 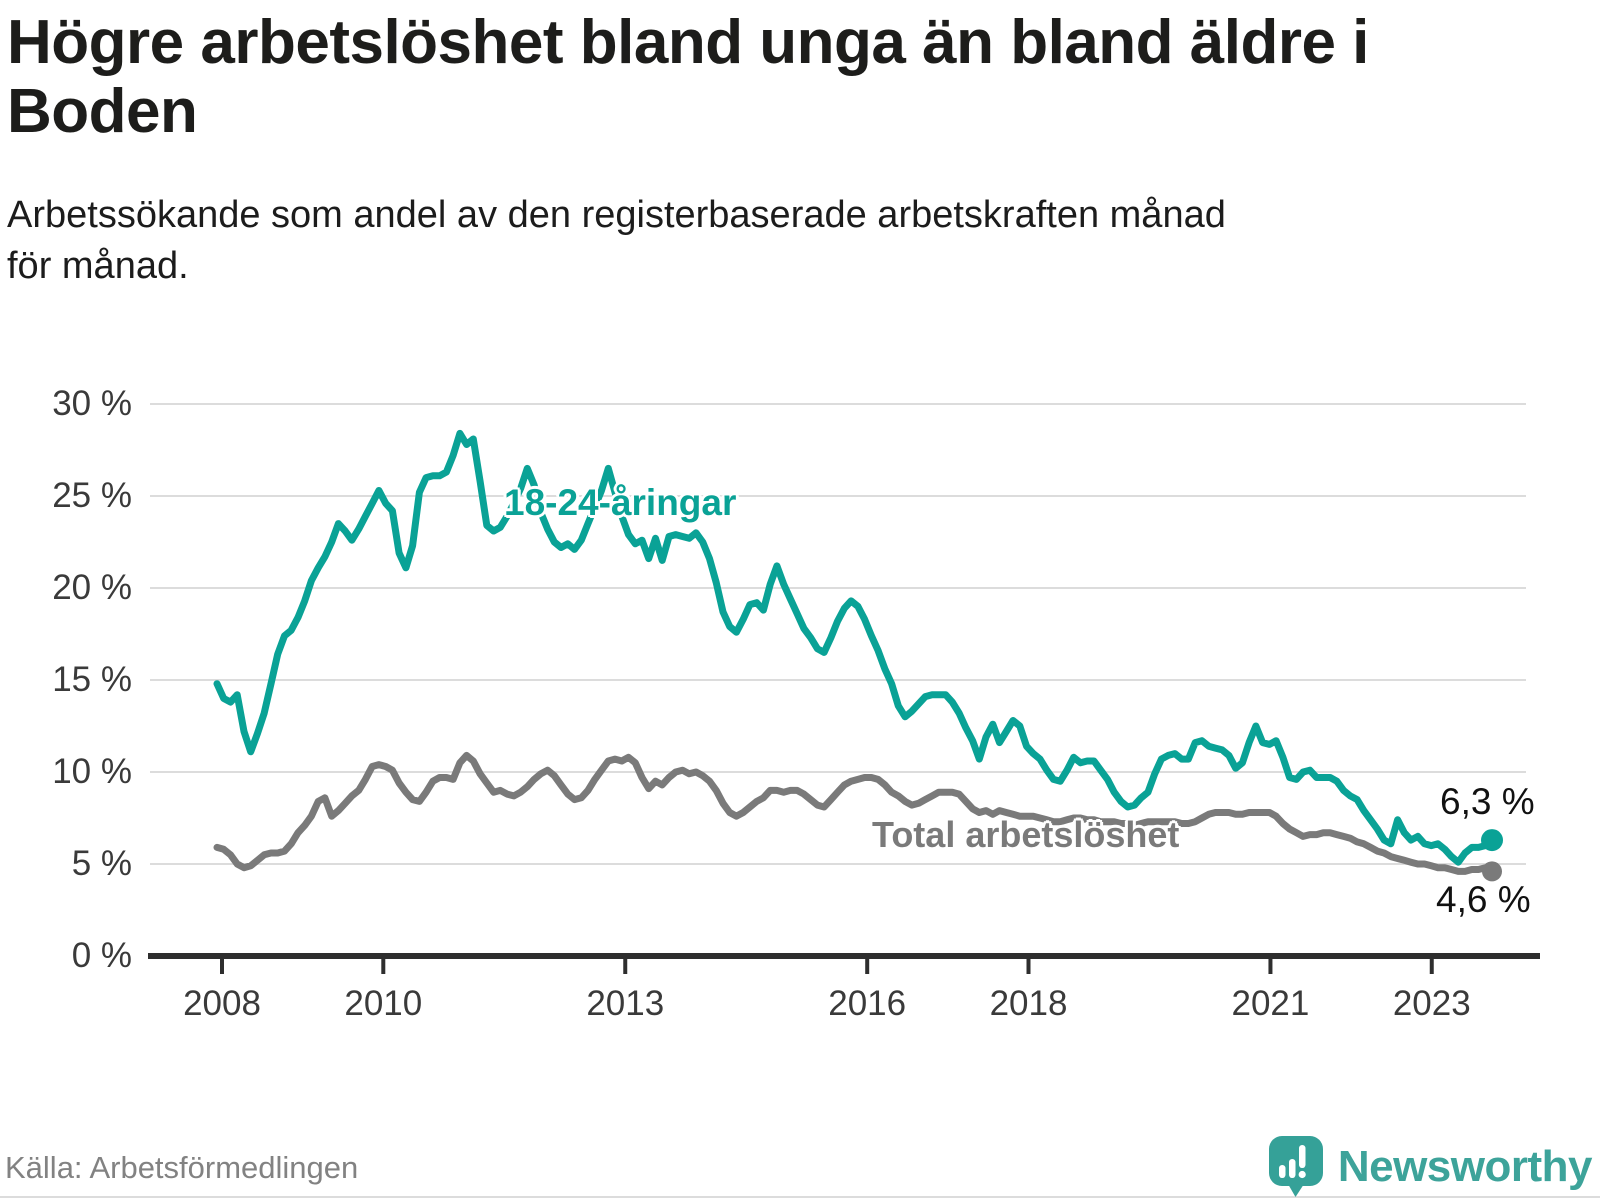 I want to click on series-label-total: Total arbetslöshet, so click(x=1026, y=834).